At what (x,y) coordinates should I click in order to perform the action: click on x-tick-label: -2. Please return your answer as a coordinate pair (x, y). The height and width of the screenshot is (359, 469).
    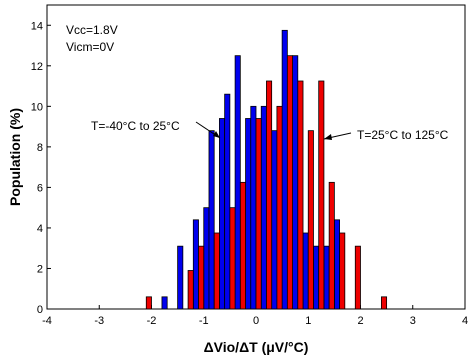
    Looking at the image, I should click on (152, 321).